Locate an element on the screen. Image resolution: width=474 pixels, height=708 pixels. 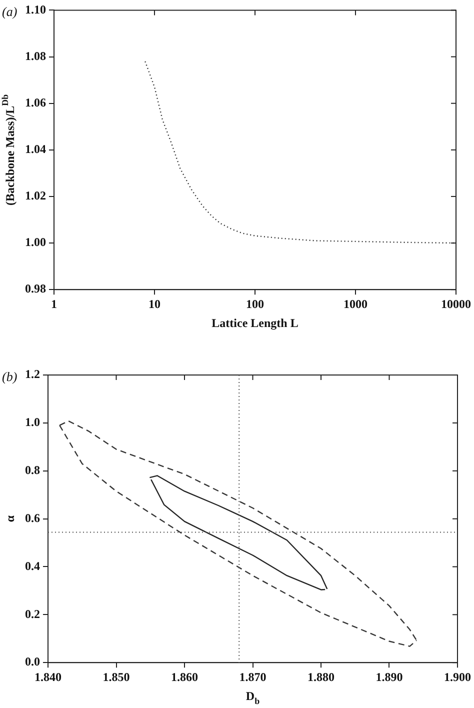
y-tick-label: 0.4 is located at coordinates (32, 565).